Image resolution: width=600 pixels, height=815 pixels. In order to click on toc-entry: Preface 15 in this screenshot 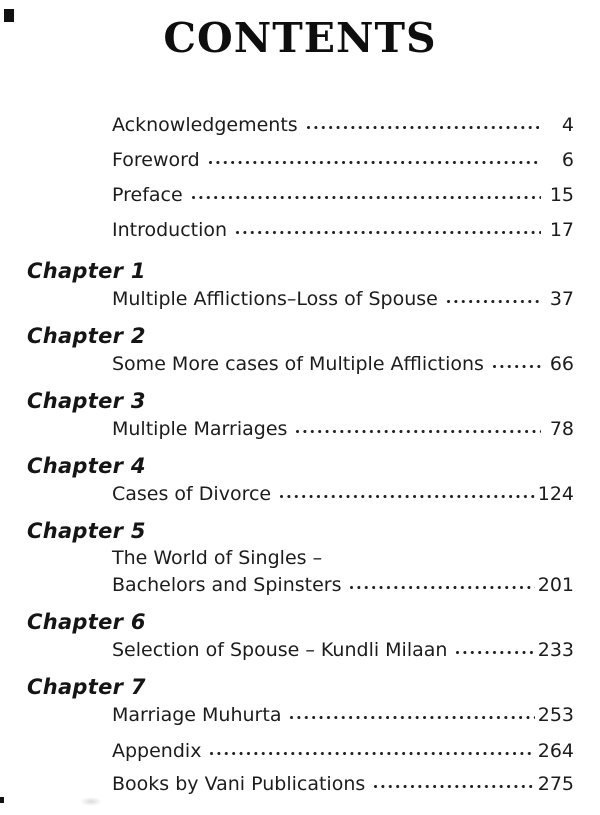, I will do `click(343, 195)`.